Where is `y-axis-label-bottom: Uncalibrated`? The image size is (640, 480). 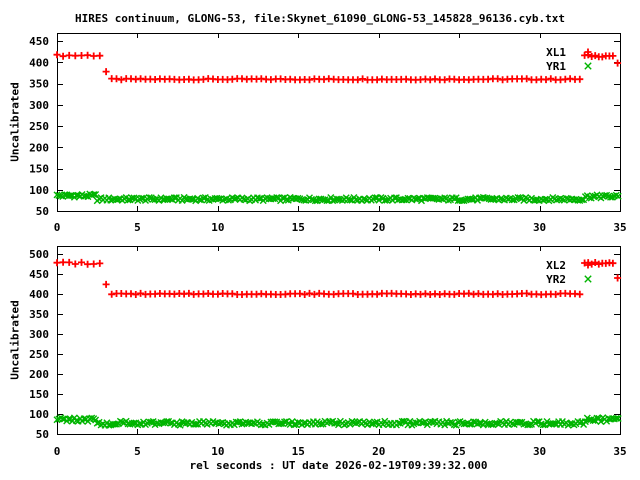
y-axis-label-bottom: Uncalibrated is located at coordinates (15, 340).